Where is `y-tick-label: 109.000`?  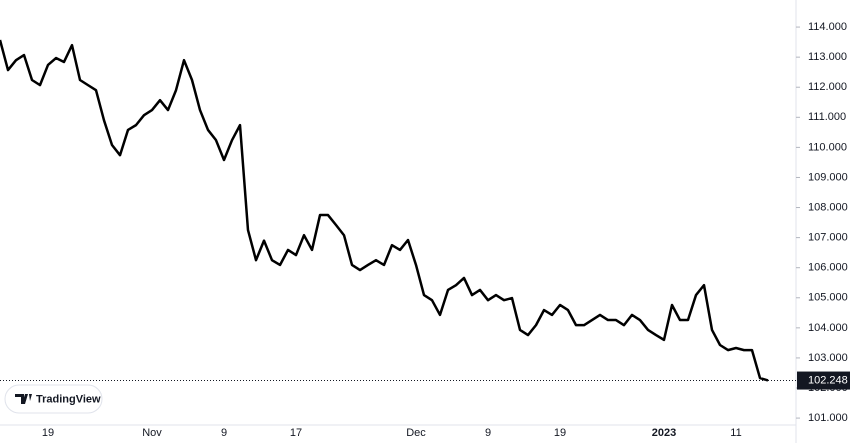
y-tick-label: 109.000 is located at coordinates (828, 177).